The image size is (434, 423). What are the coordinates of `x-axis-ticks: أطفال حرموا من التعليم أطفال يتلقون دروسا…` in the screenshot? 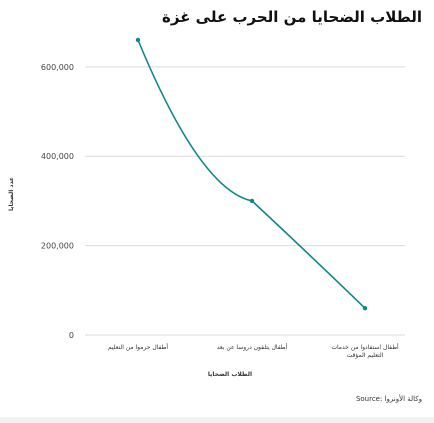 It's located at (253, 351).